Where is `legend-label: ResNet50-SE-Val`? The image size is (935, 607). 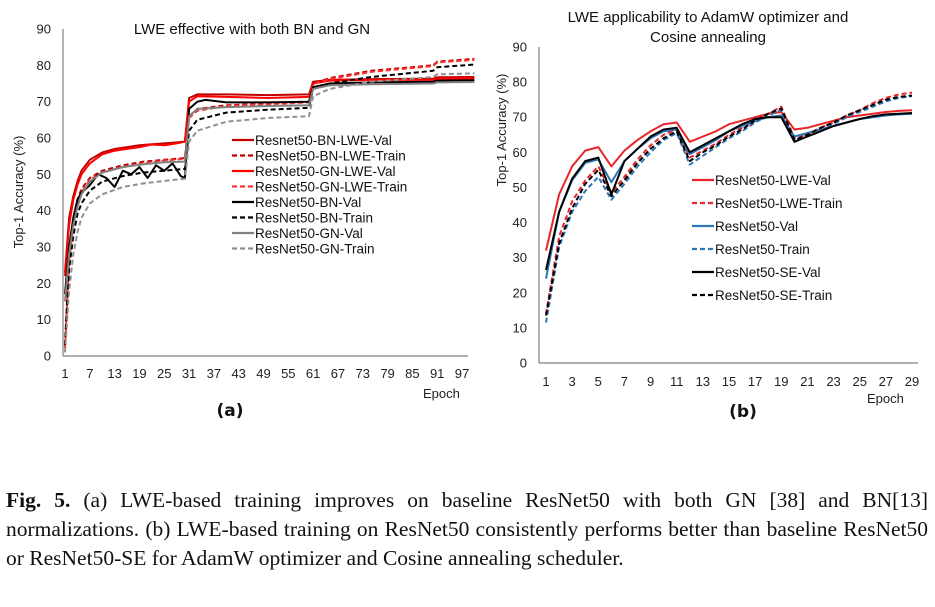 legend-label: ResNet50-SE-Val is located at coordinates (768, 272).